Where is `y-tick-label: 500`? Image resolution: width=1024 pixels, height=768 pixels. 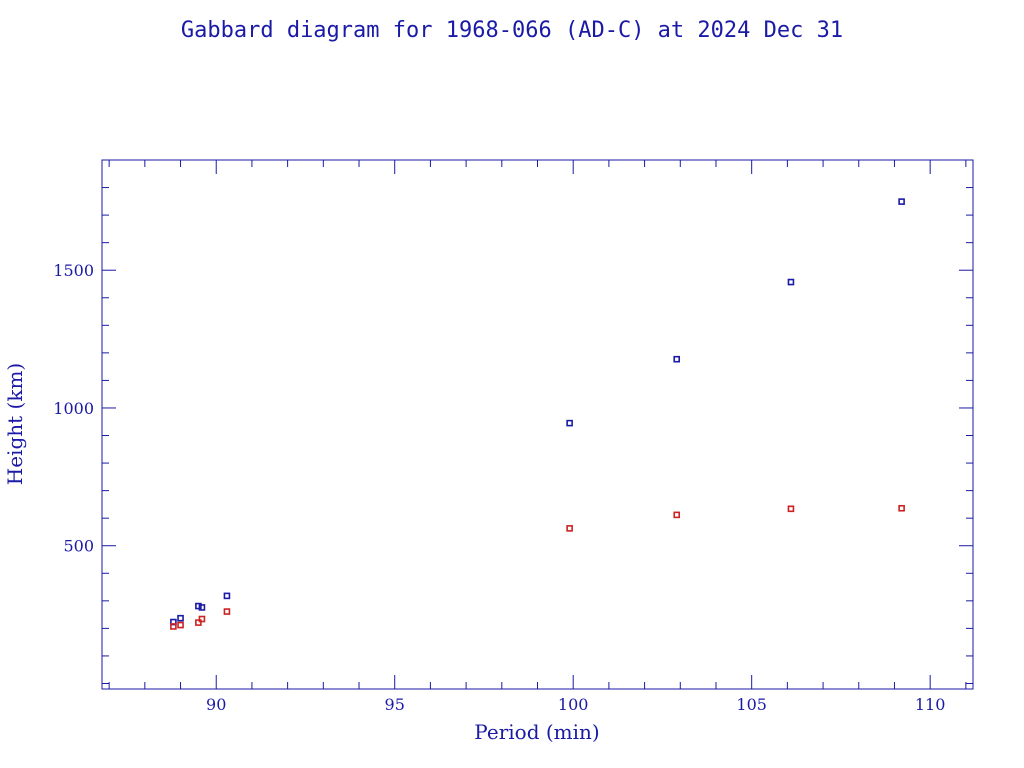
y-tick-label: 500 is located at coordinates (78, 546).